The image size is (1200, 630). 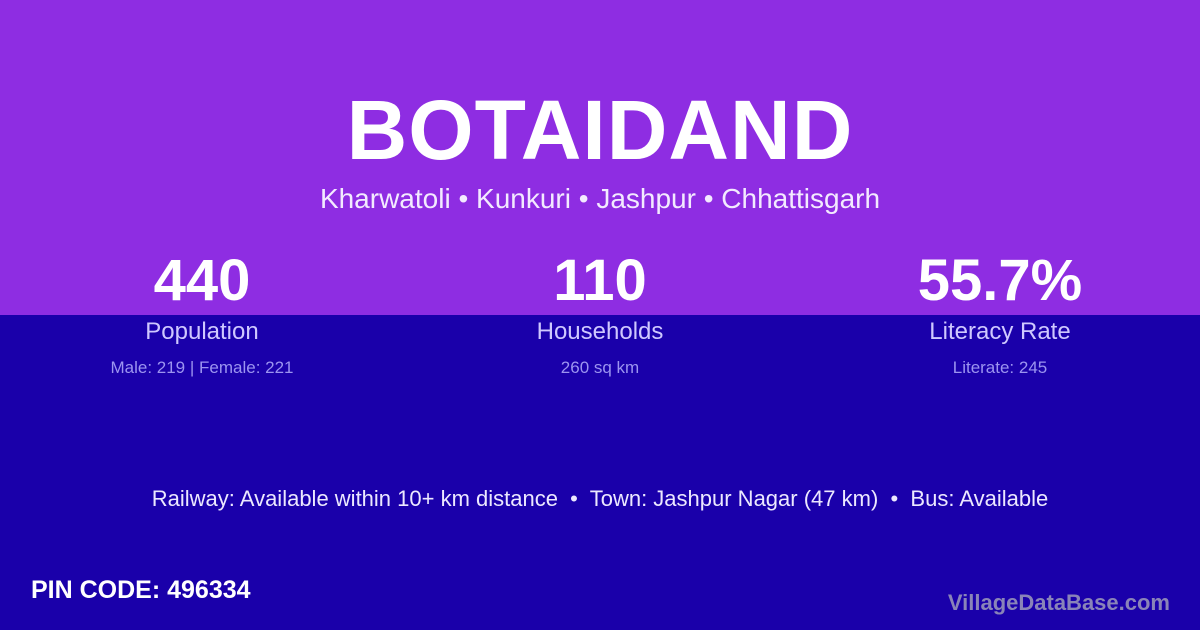 I want to click on stat-value: 110, so click(x=600, y=280).